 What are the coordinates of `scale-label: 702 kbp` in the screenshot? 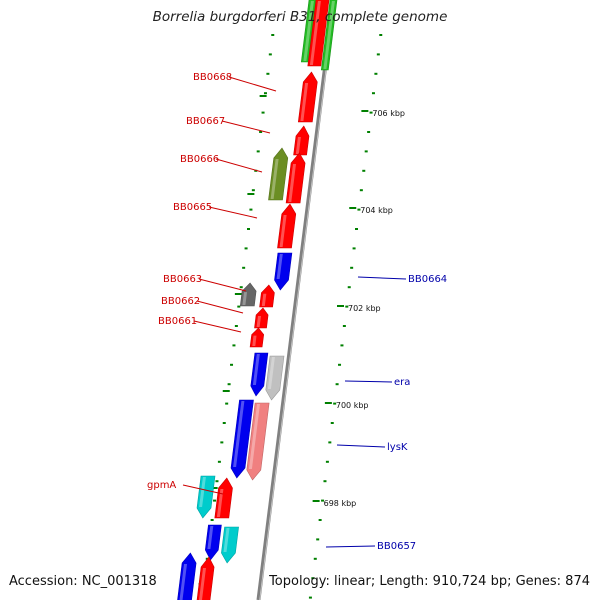 It's located at (364, 308).